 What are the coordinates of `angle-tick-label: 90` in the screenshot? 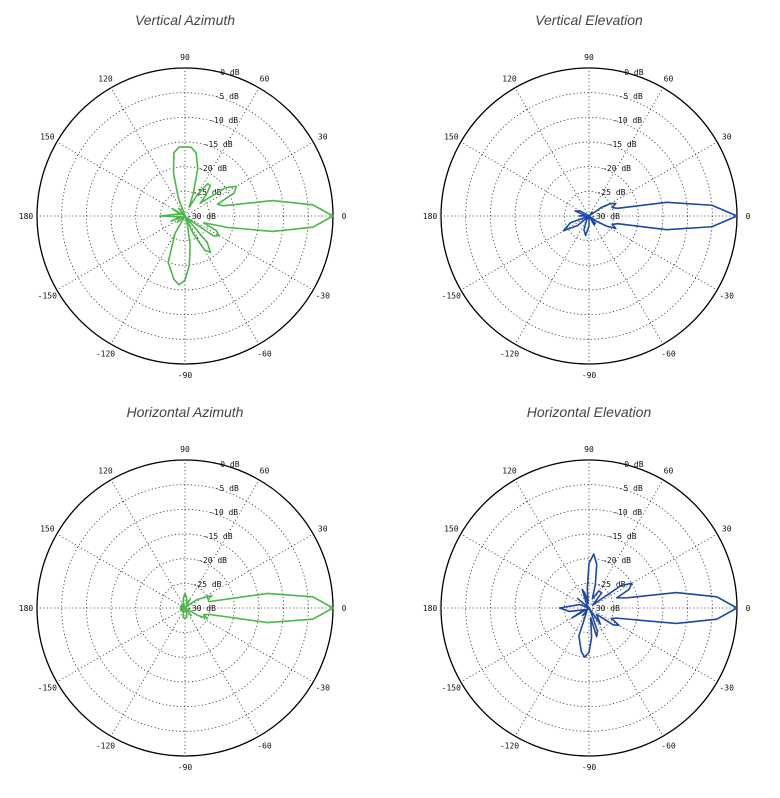 It's located at (185, 449).